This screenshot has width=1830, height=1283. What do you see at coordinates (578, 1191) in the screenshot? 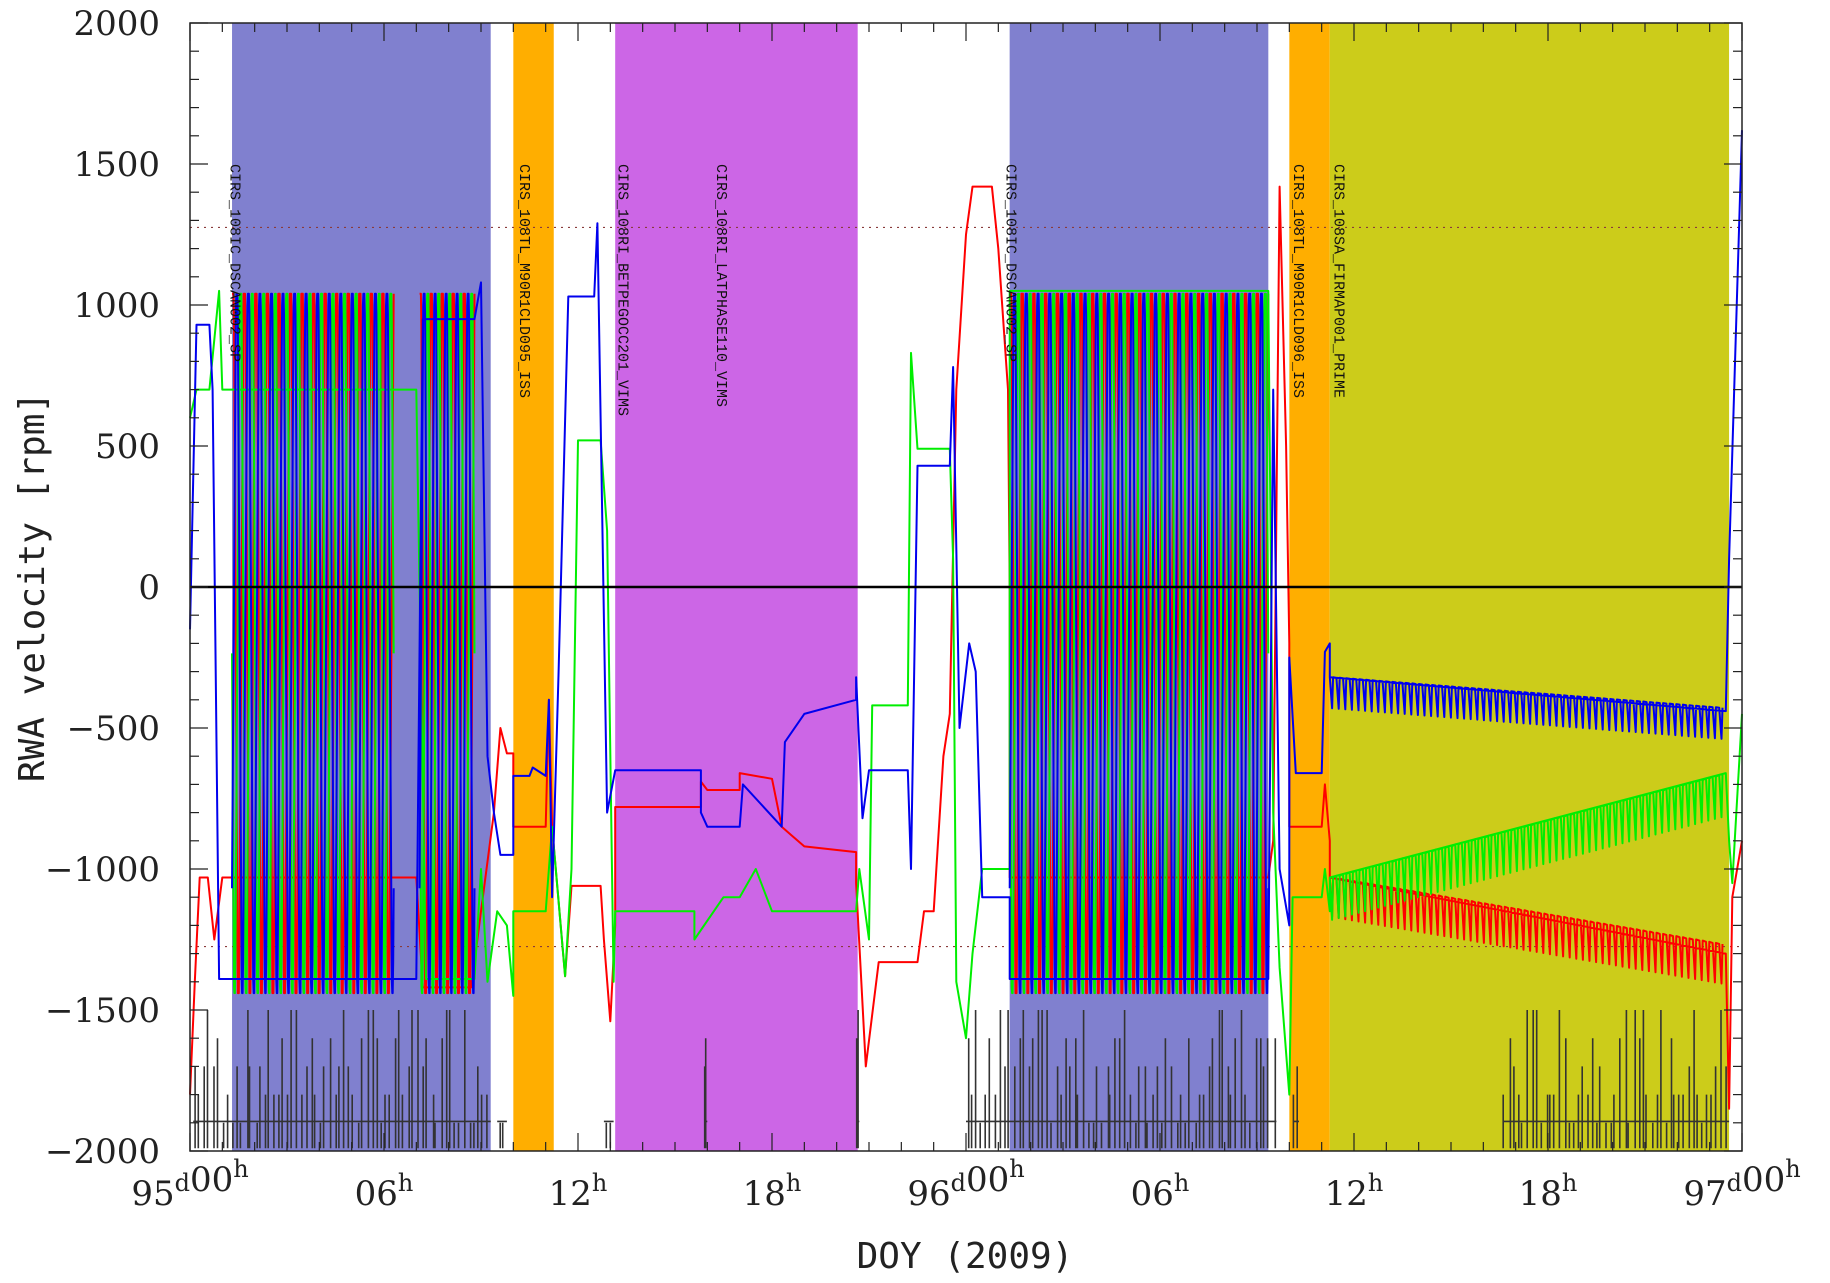
I see `x-tick-label-2: 12h` at bounding box center [578, 1191].